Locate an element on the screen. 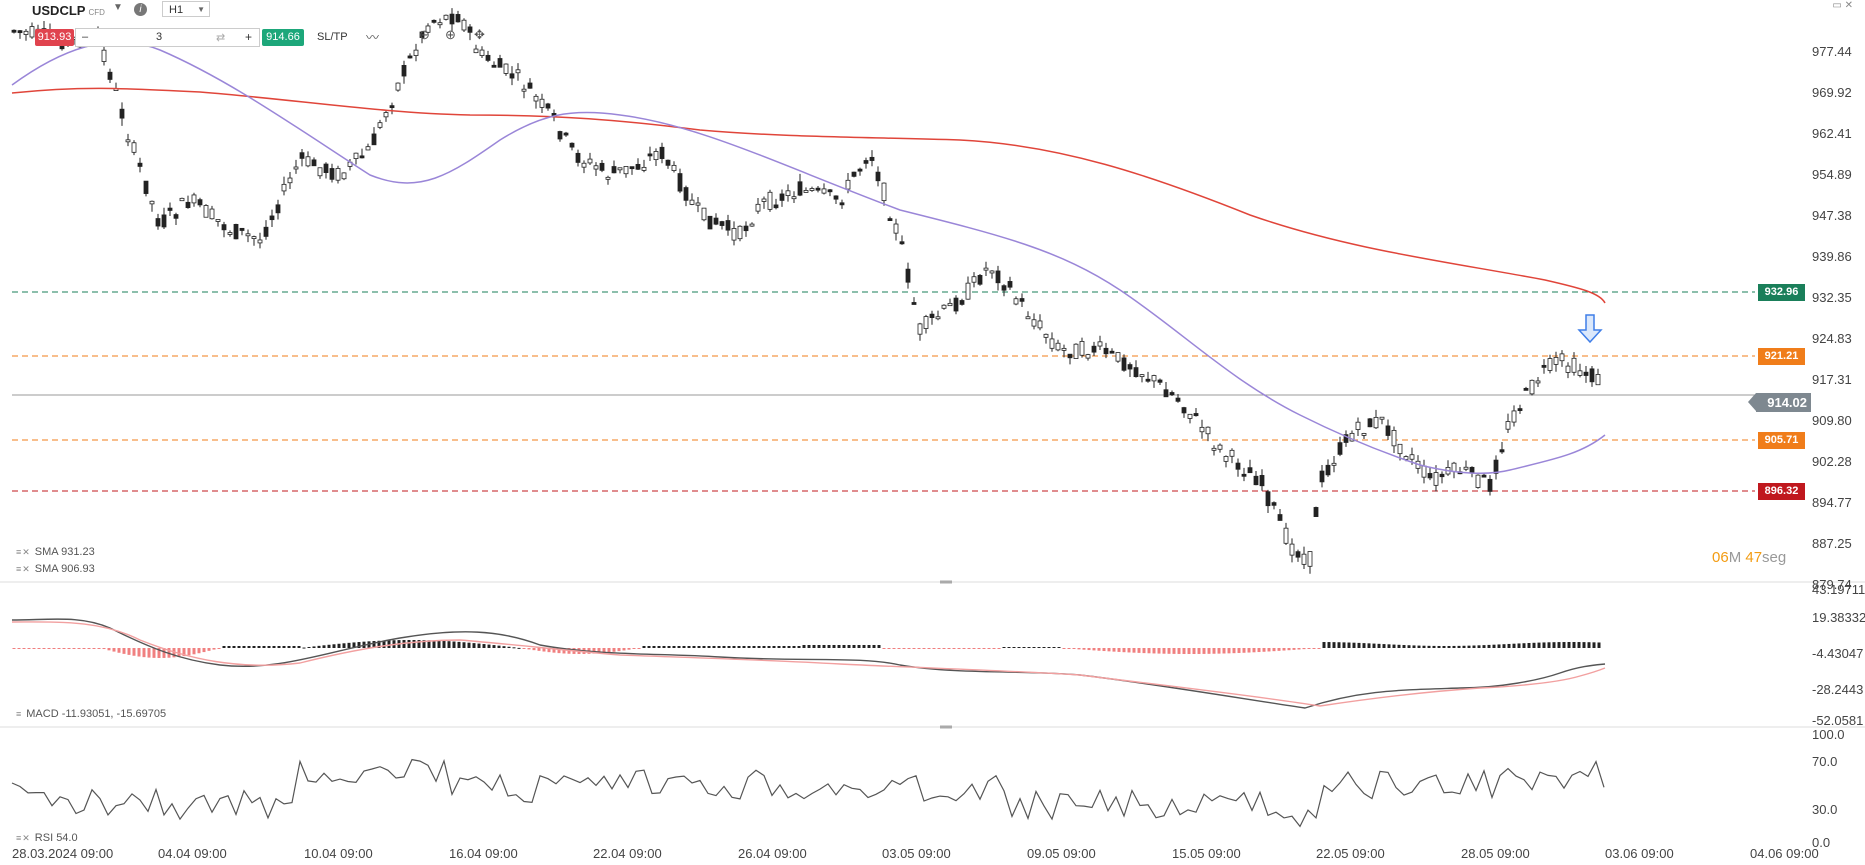 This screenshot has width=1865, height=865. price-tick-label: 962.41 is located at coordinates (1832, 133).